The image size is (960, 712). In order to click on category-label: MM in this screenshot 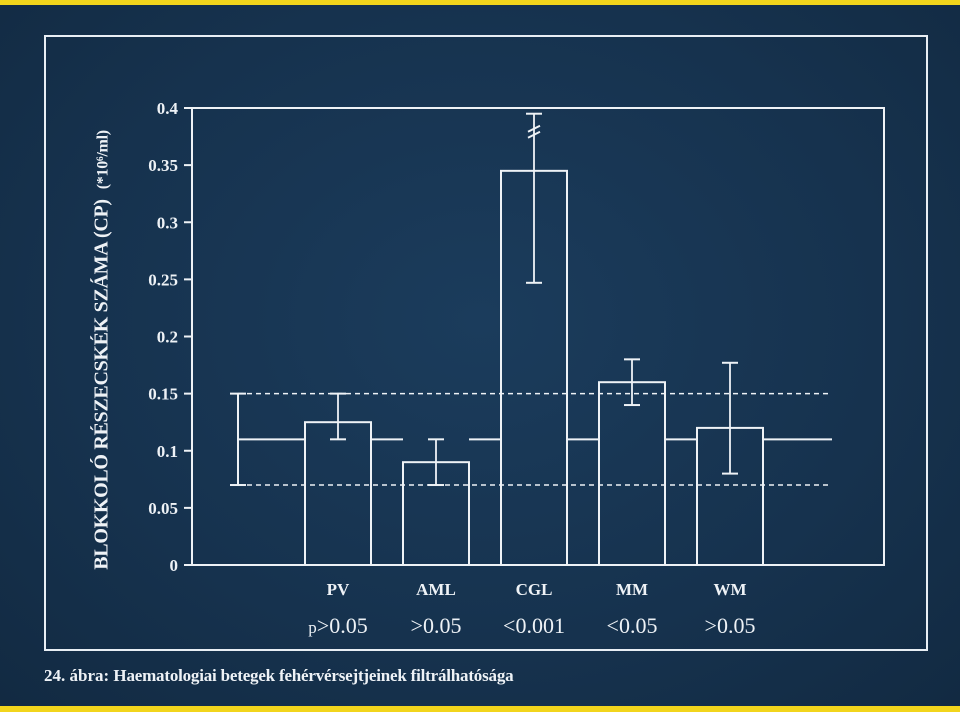, I will do `click(632, 589)`.